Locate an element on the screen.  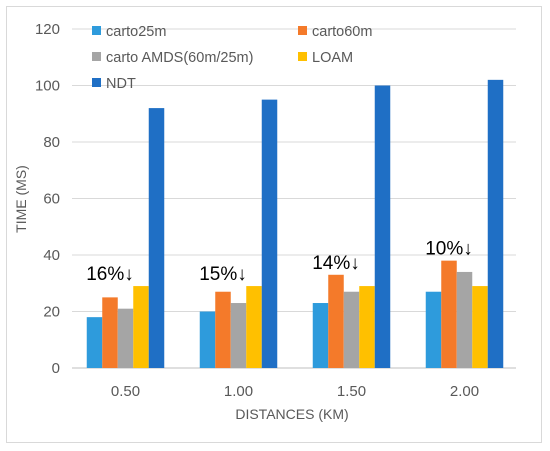
y-axis-ticks: 0 20 40 60 80 100 120 is located at coordinates (47, 199).